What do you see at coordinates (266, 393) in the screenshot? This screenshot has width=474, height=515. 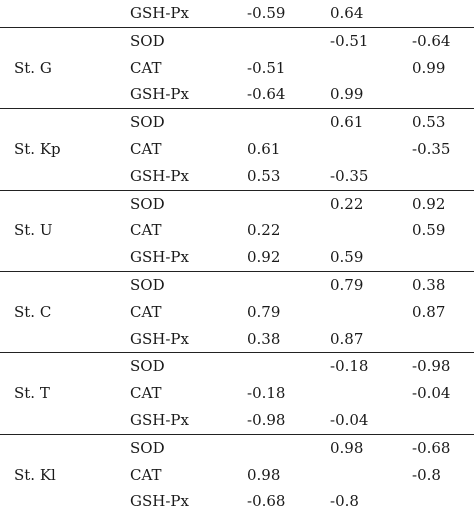 I see `value-cell-1: -0.18` at bounding box center [266, 393].